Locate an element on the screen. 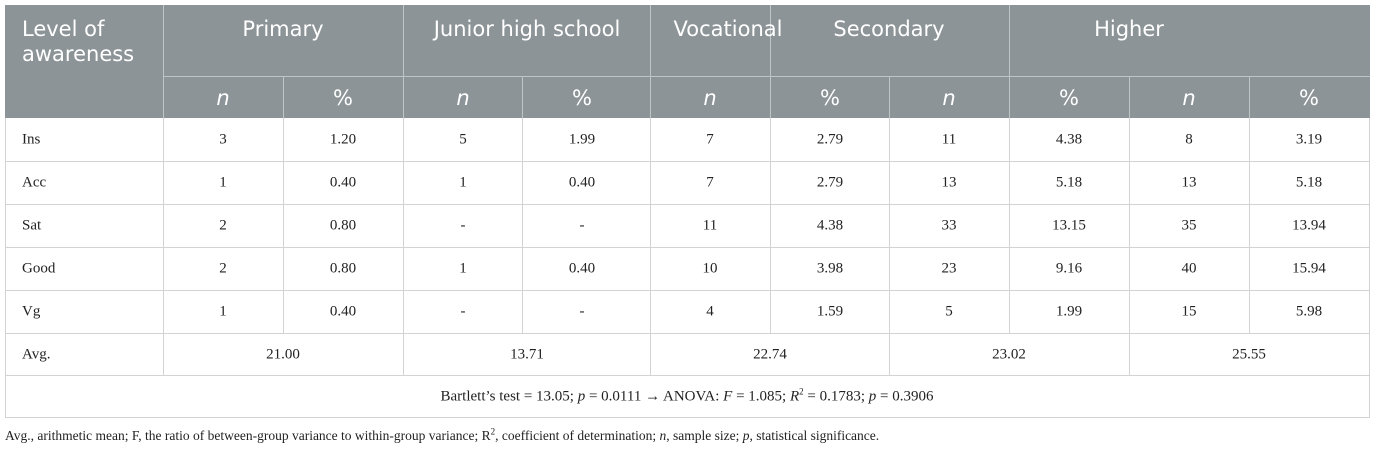 This screenshot has height=453, width=1375. table-cell: 3.19 is located at coordinates (1309, 139).